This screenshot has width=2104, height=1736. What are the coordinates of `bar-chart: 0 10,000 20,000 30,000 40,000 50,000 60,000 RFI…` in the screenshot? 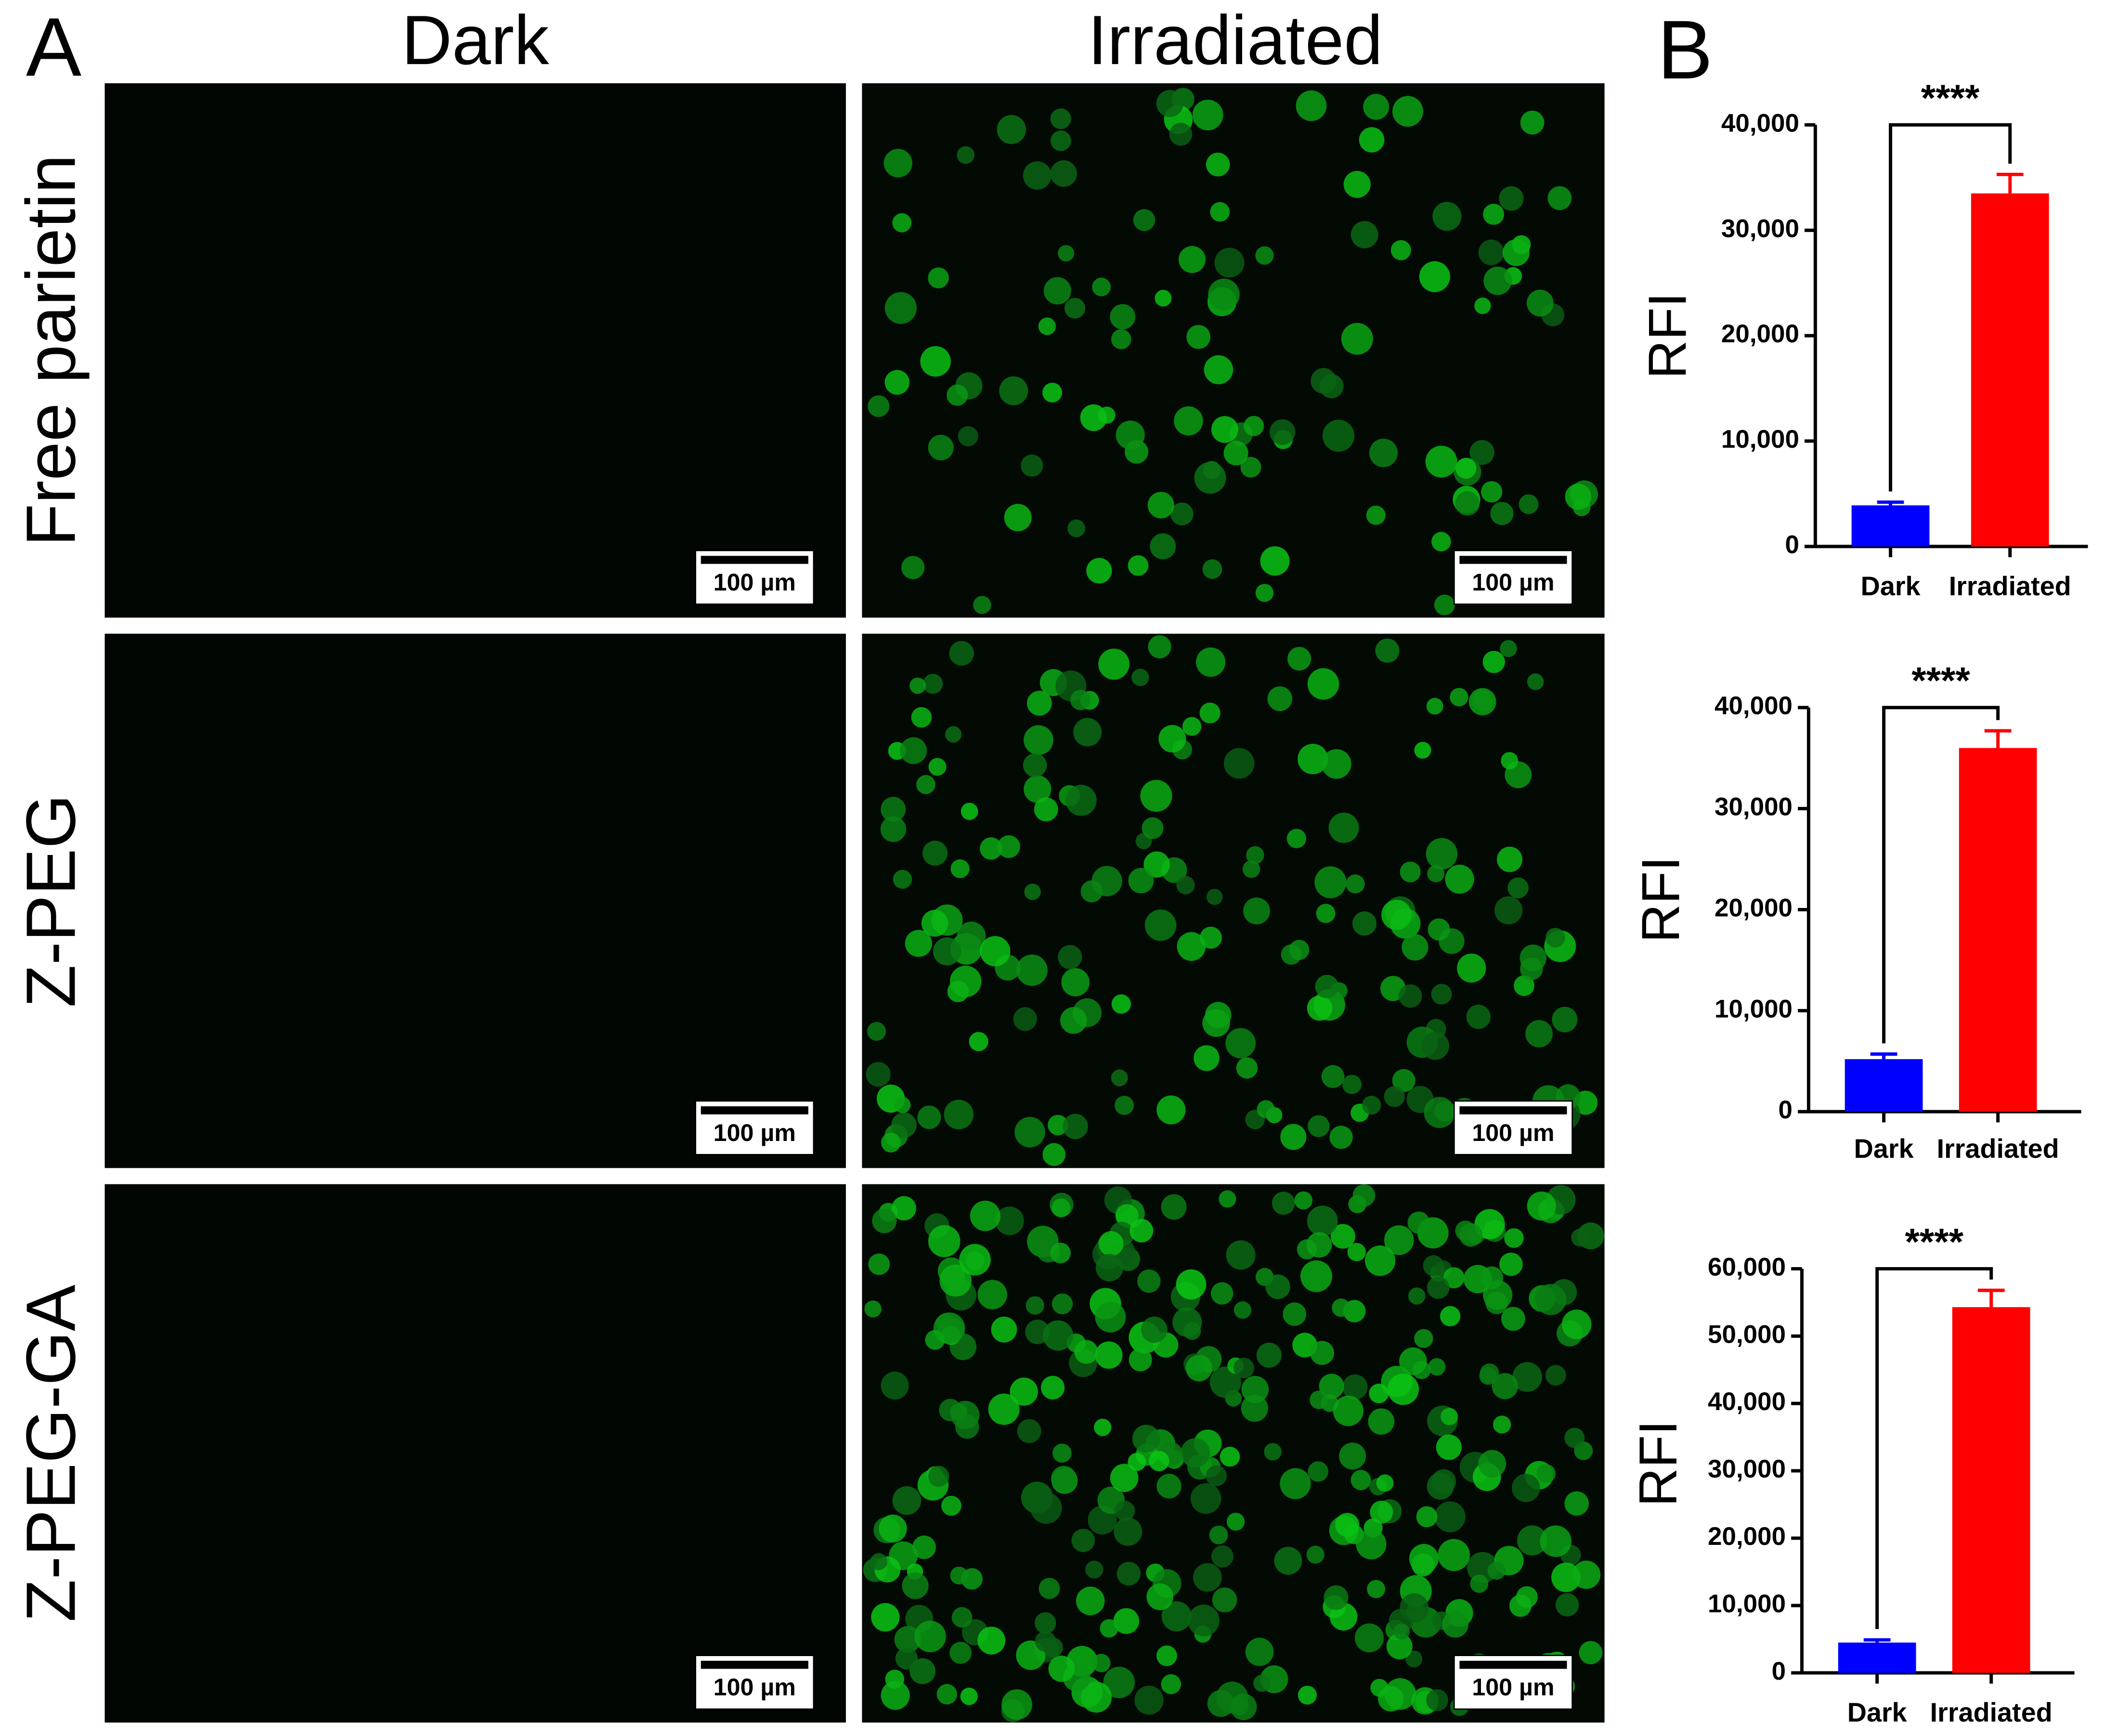 It's located at (1851, 1473).